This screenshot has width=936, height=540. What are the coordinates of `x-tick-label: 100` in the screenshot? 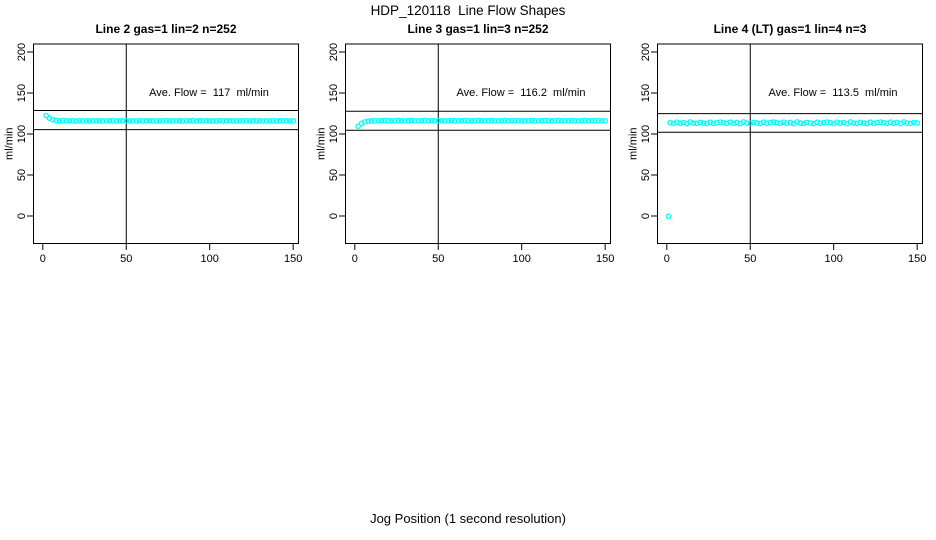 It's located at (834, 259).